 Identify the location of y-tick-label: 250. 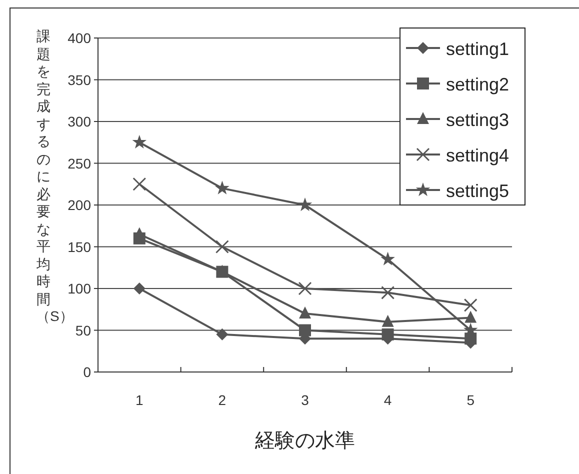
(80, 163).